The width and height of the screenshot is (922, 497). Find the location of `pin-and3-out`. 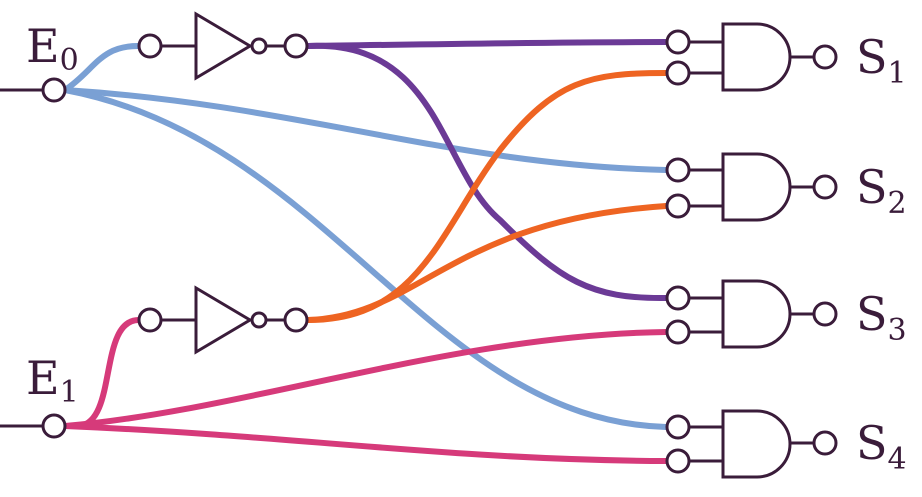

pin-and3-out is located at coordinates (825, 314).